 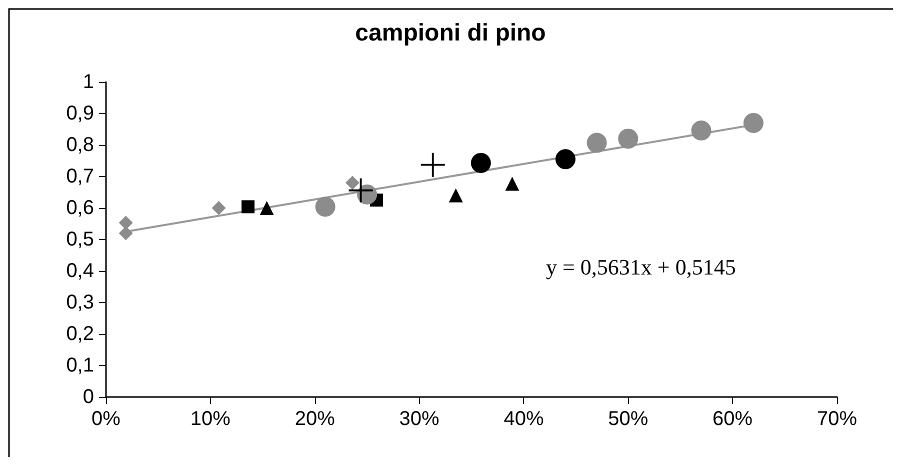 What do you see at coordinates (80, 177) in the screenshot?
I see `y-tick-label: 0,7` at bounding box center [80, 177].